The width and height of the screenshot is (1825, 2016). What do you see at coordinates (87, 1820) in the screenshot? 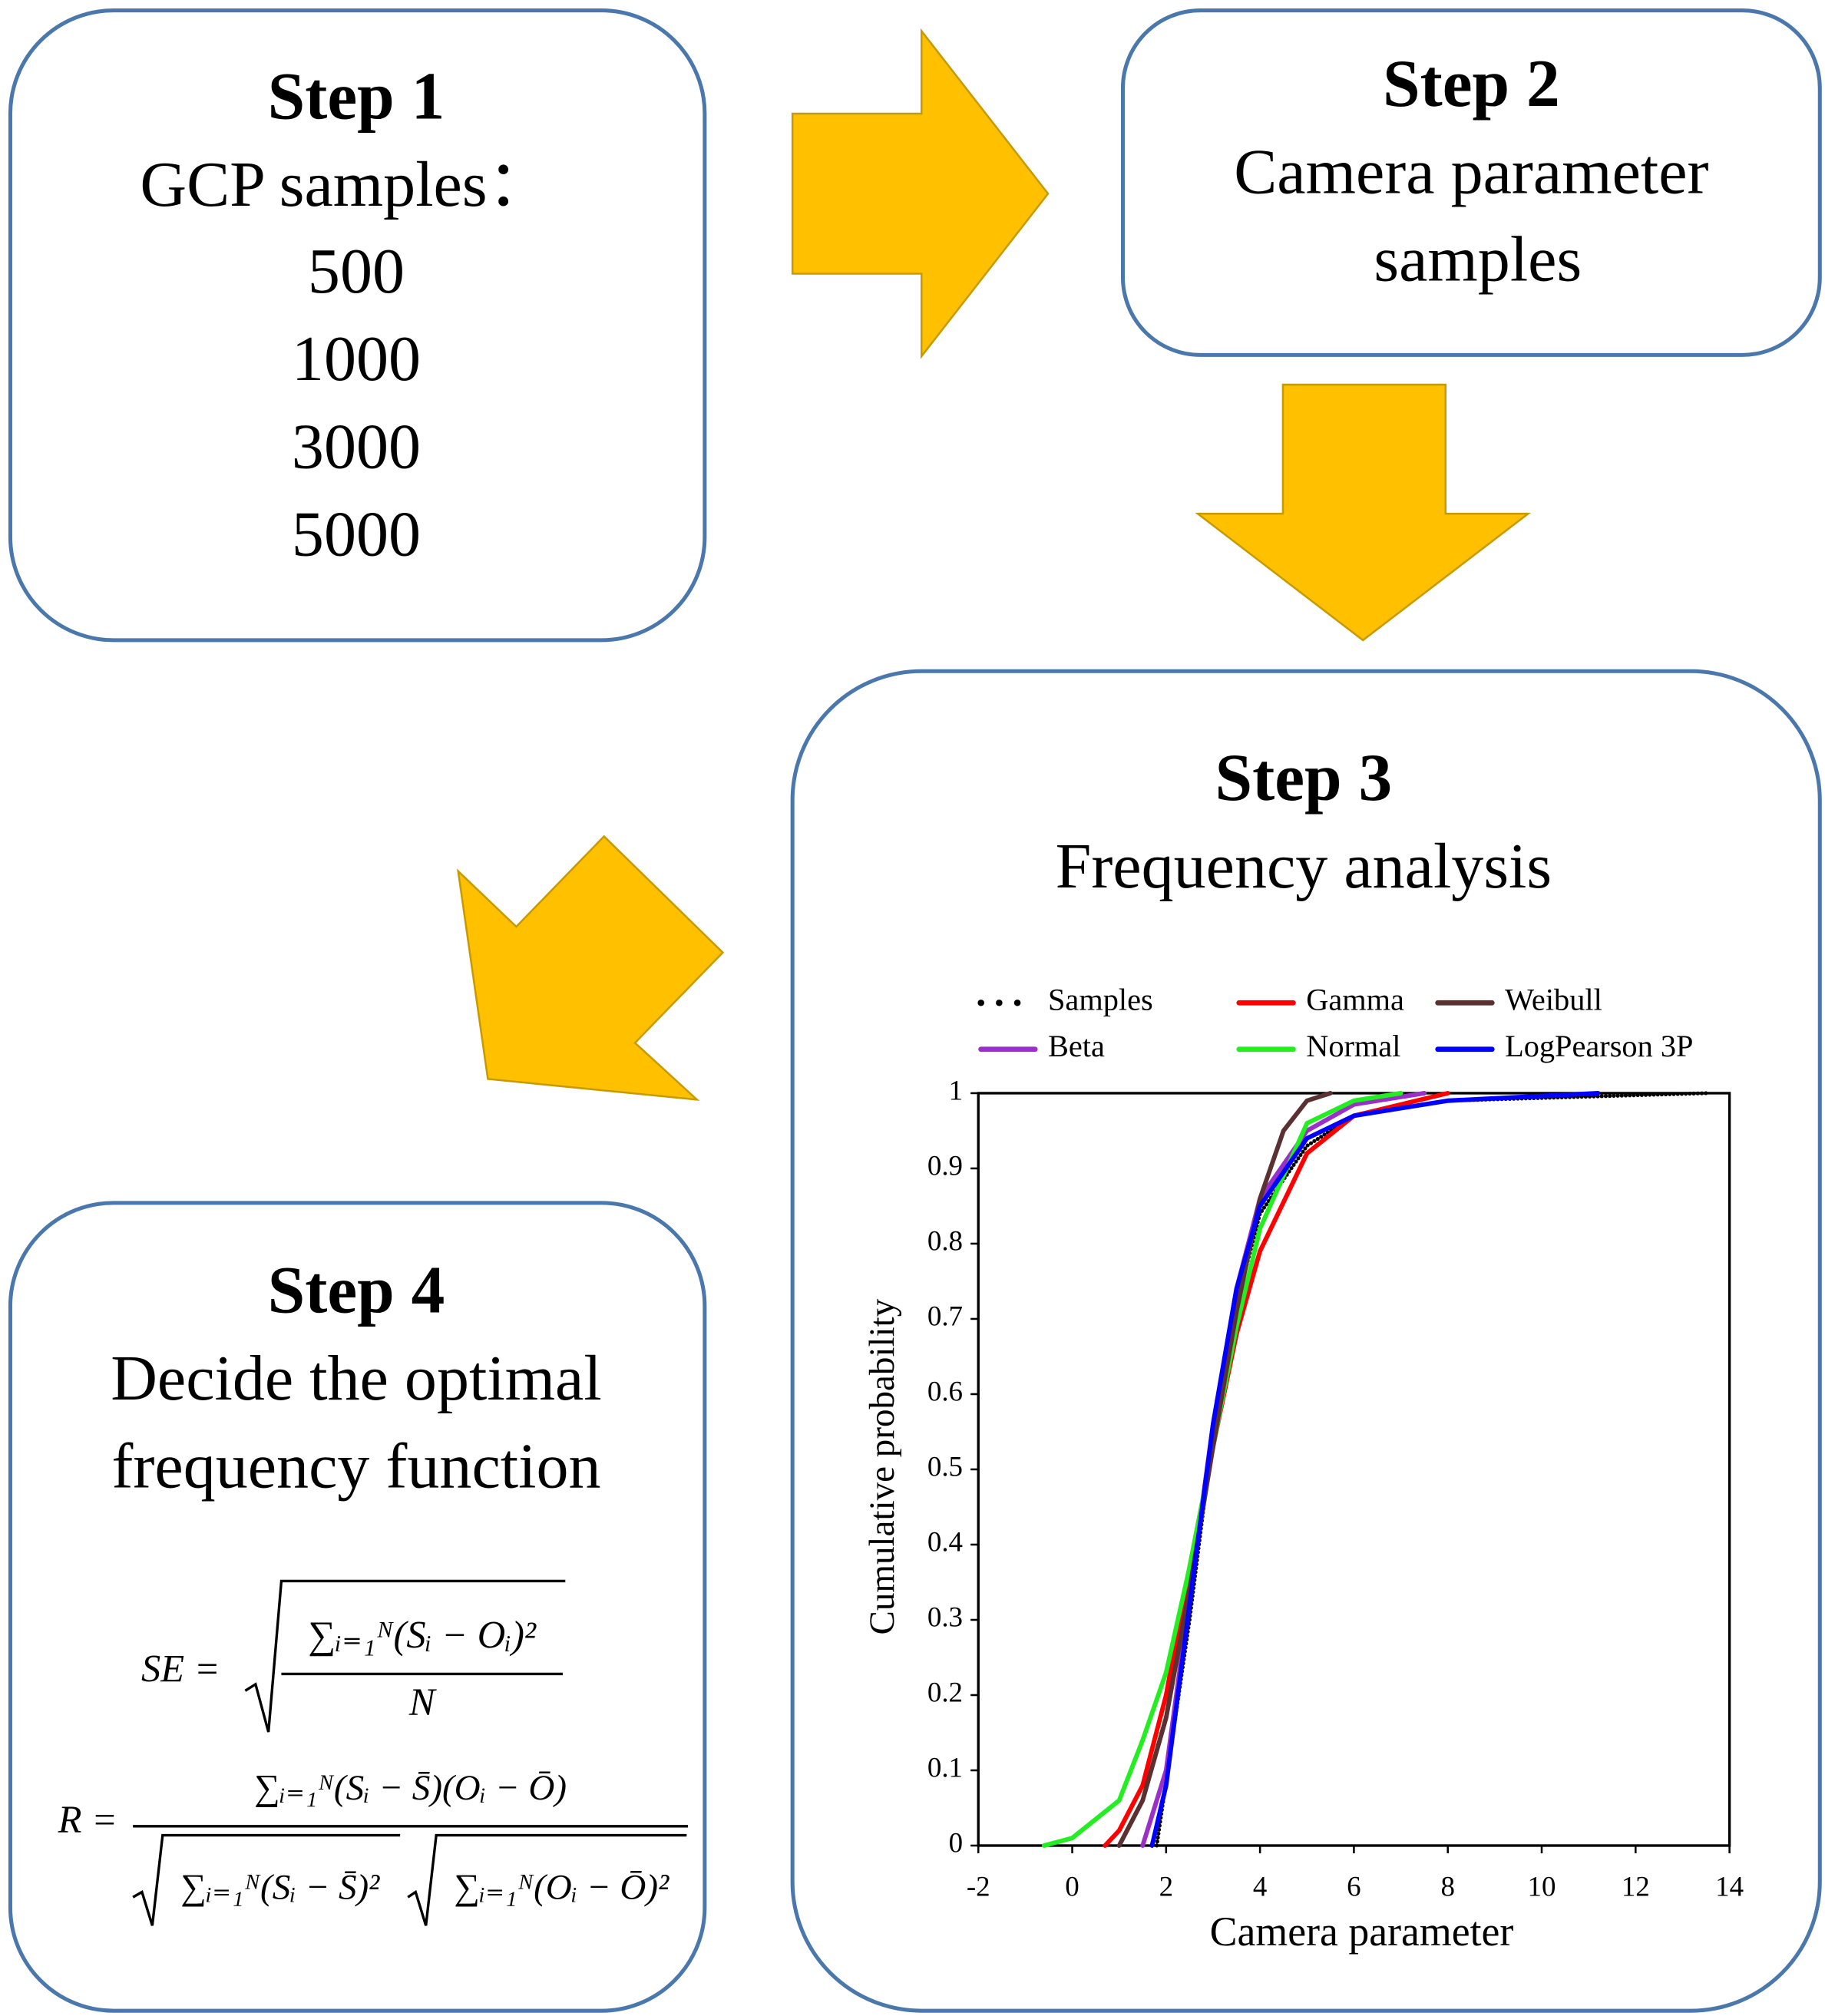
I see `formula-lhs: R =` at bounding box center [87, 1820].